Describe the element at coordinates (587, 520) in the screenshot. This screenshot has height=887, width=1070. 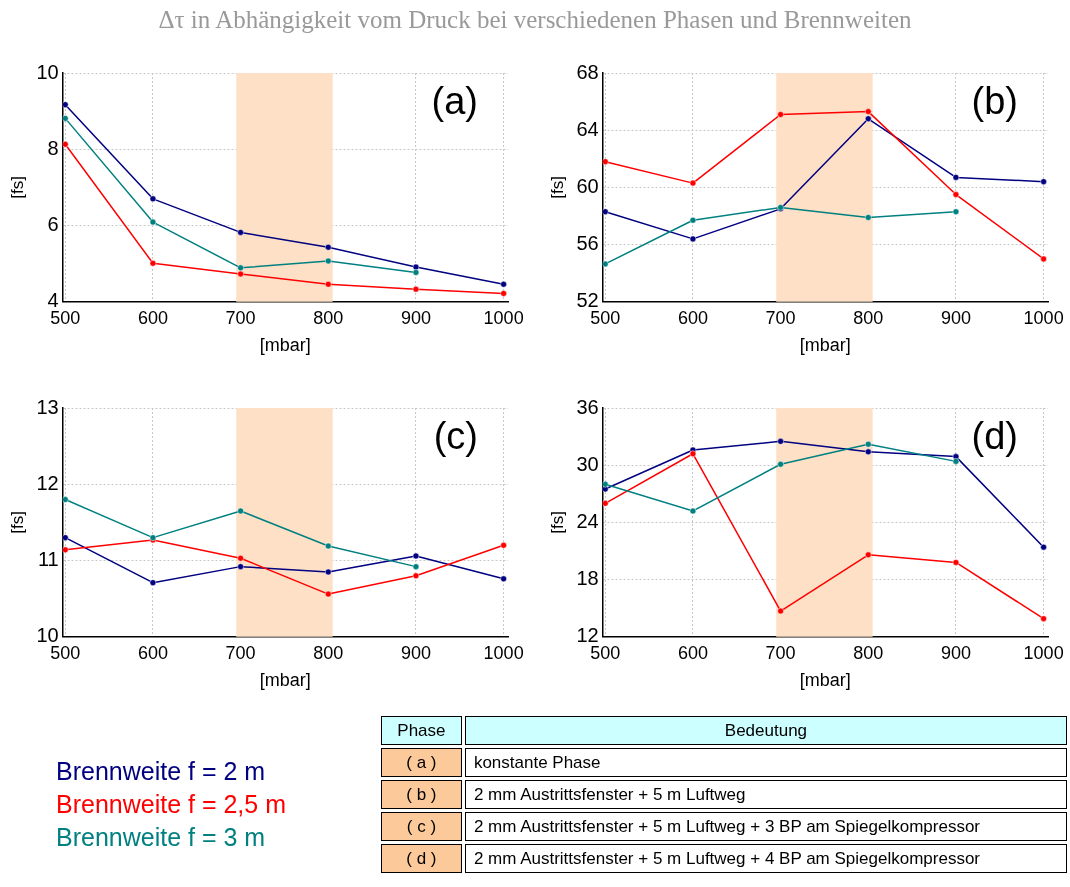
I see `y-tick-label: 24` at that location.